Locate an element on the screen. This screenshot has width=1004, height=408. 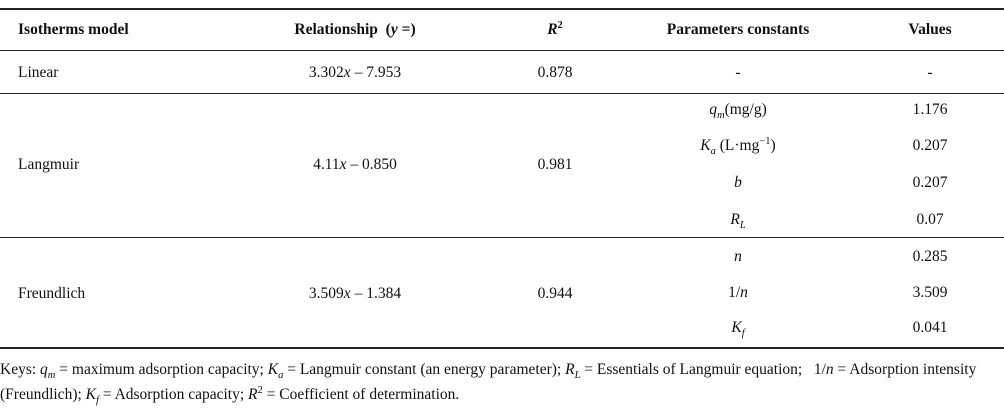
text: – 7.953 is located at coordinates (376, 72).